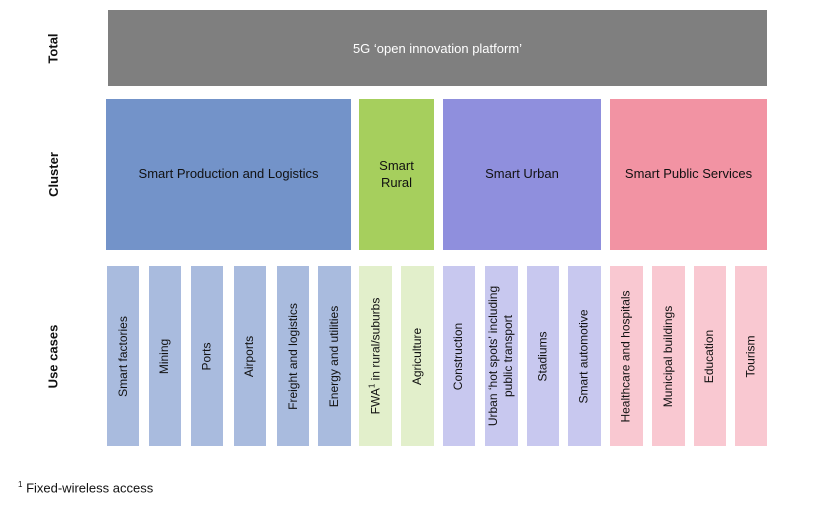 Image resolution: width=817 pixels, height=506 pixels. I want to click on cluster-smart-rural: Smart Rural, so click(396, 174).